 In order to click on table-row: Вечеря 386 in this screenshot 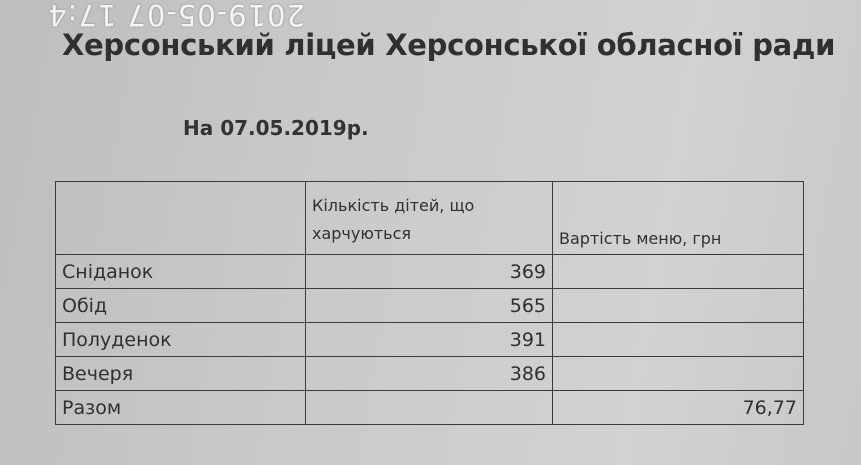, I will do `click(429, 373)`.